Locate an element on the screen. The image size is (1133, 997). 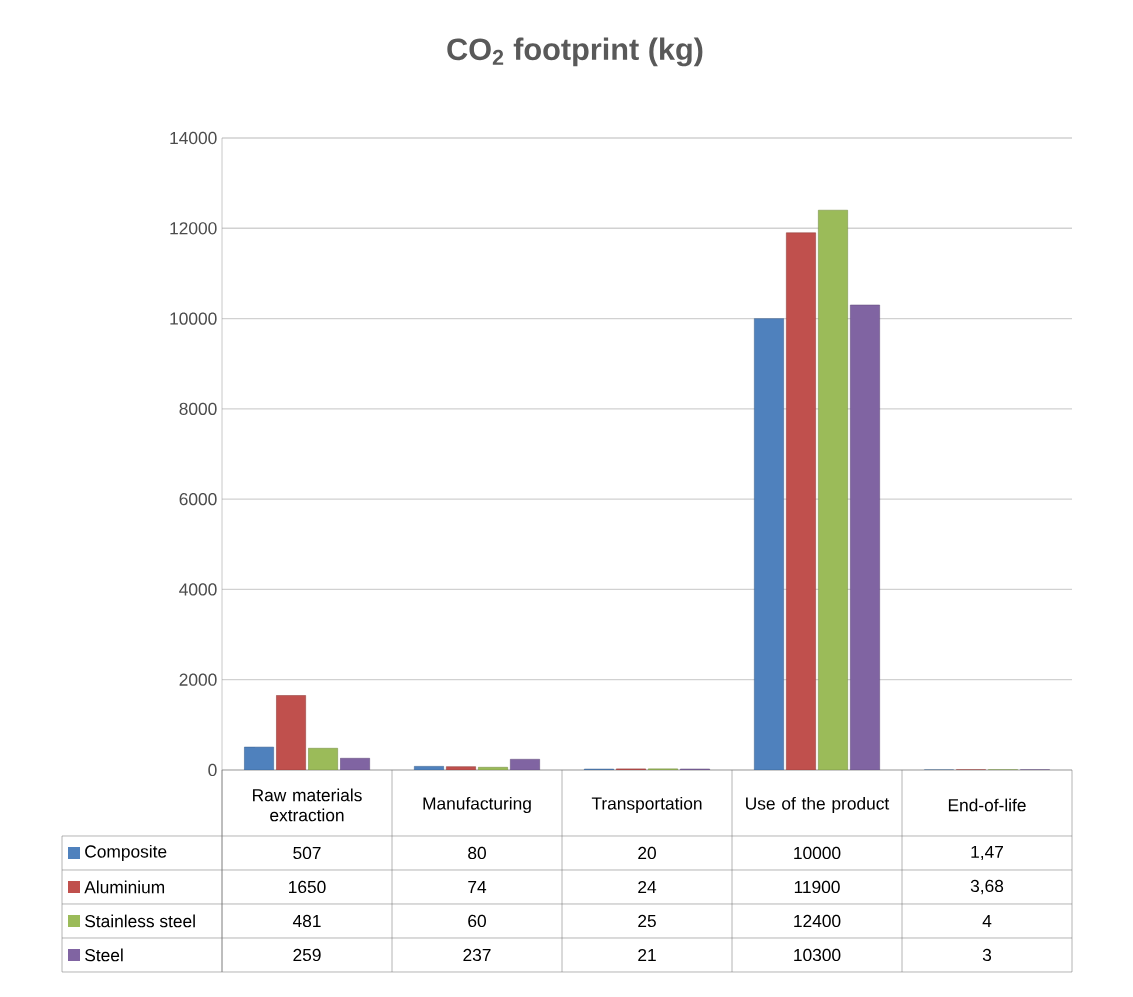
data-label: 4 is located at coordinates (987, 921).